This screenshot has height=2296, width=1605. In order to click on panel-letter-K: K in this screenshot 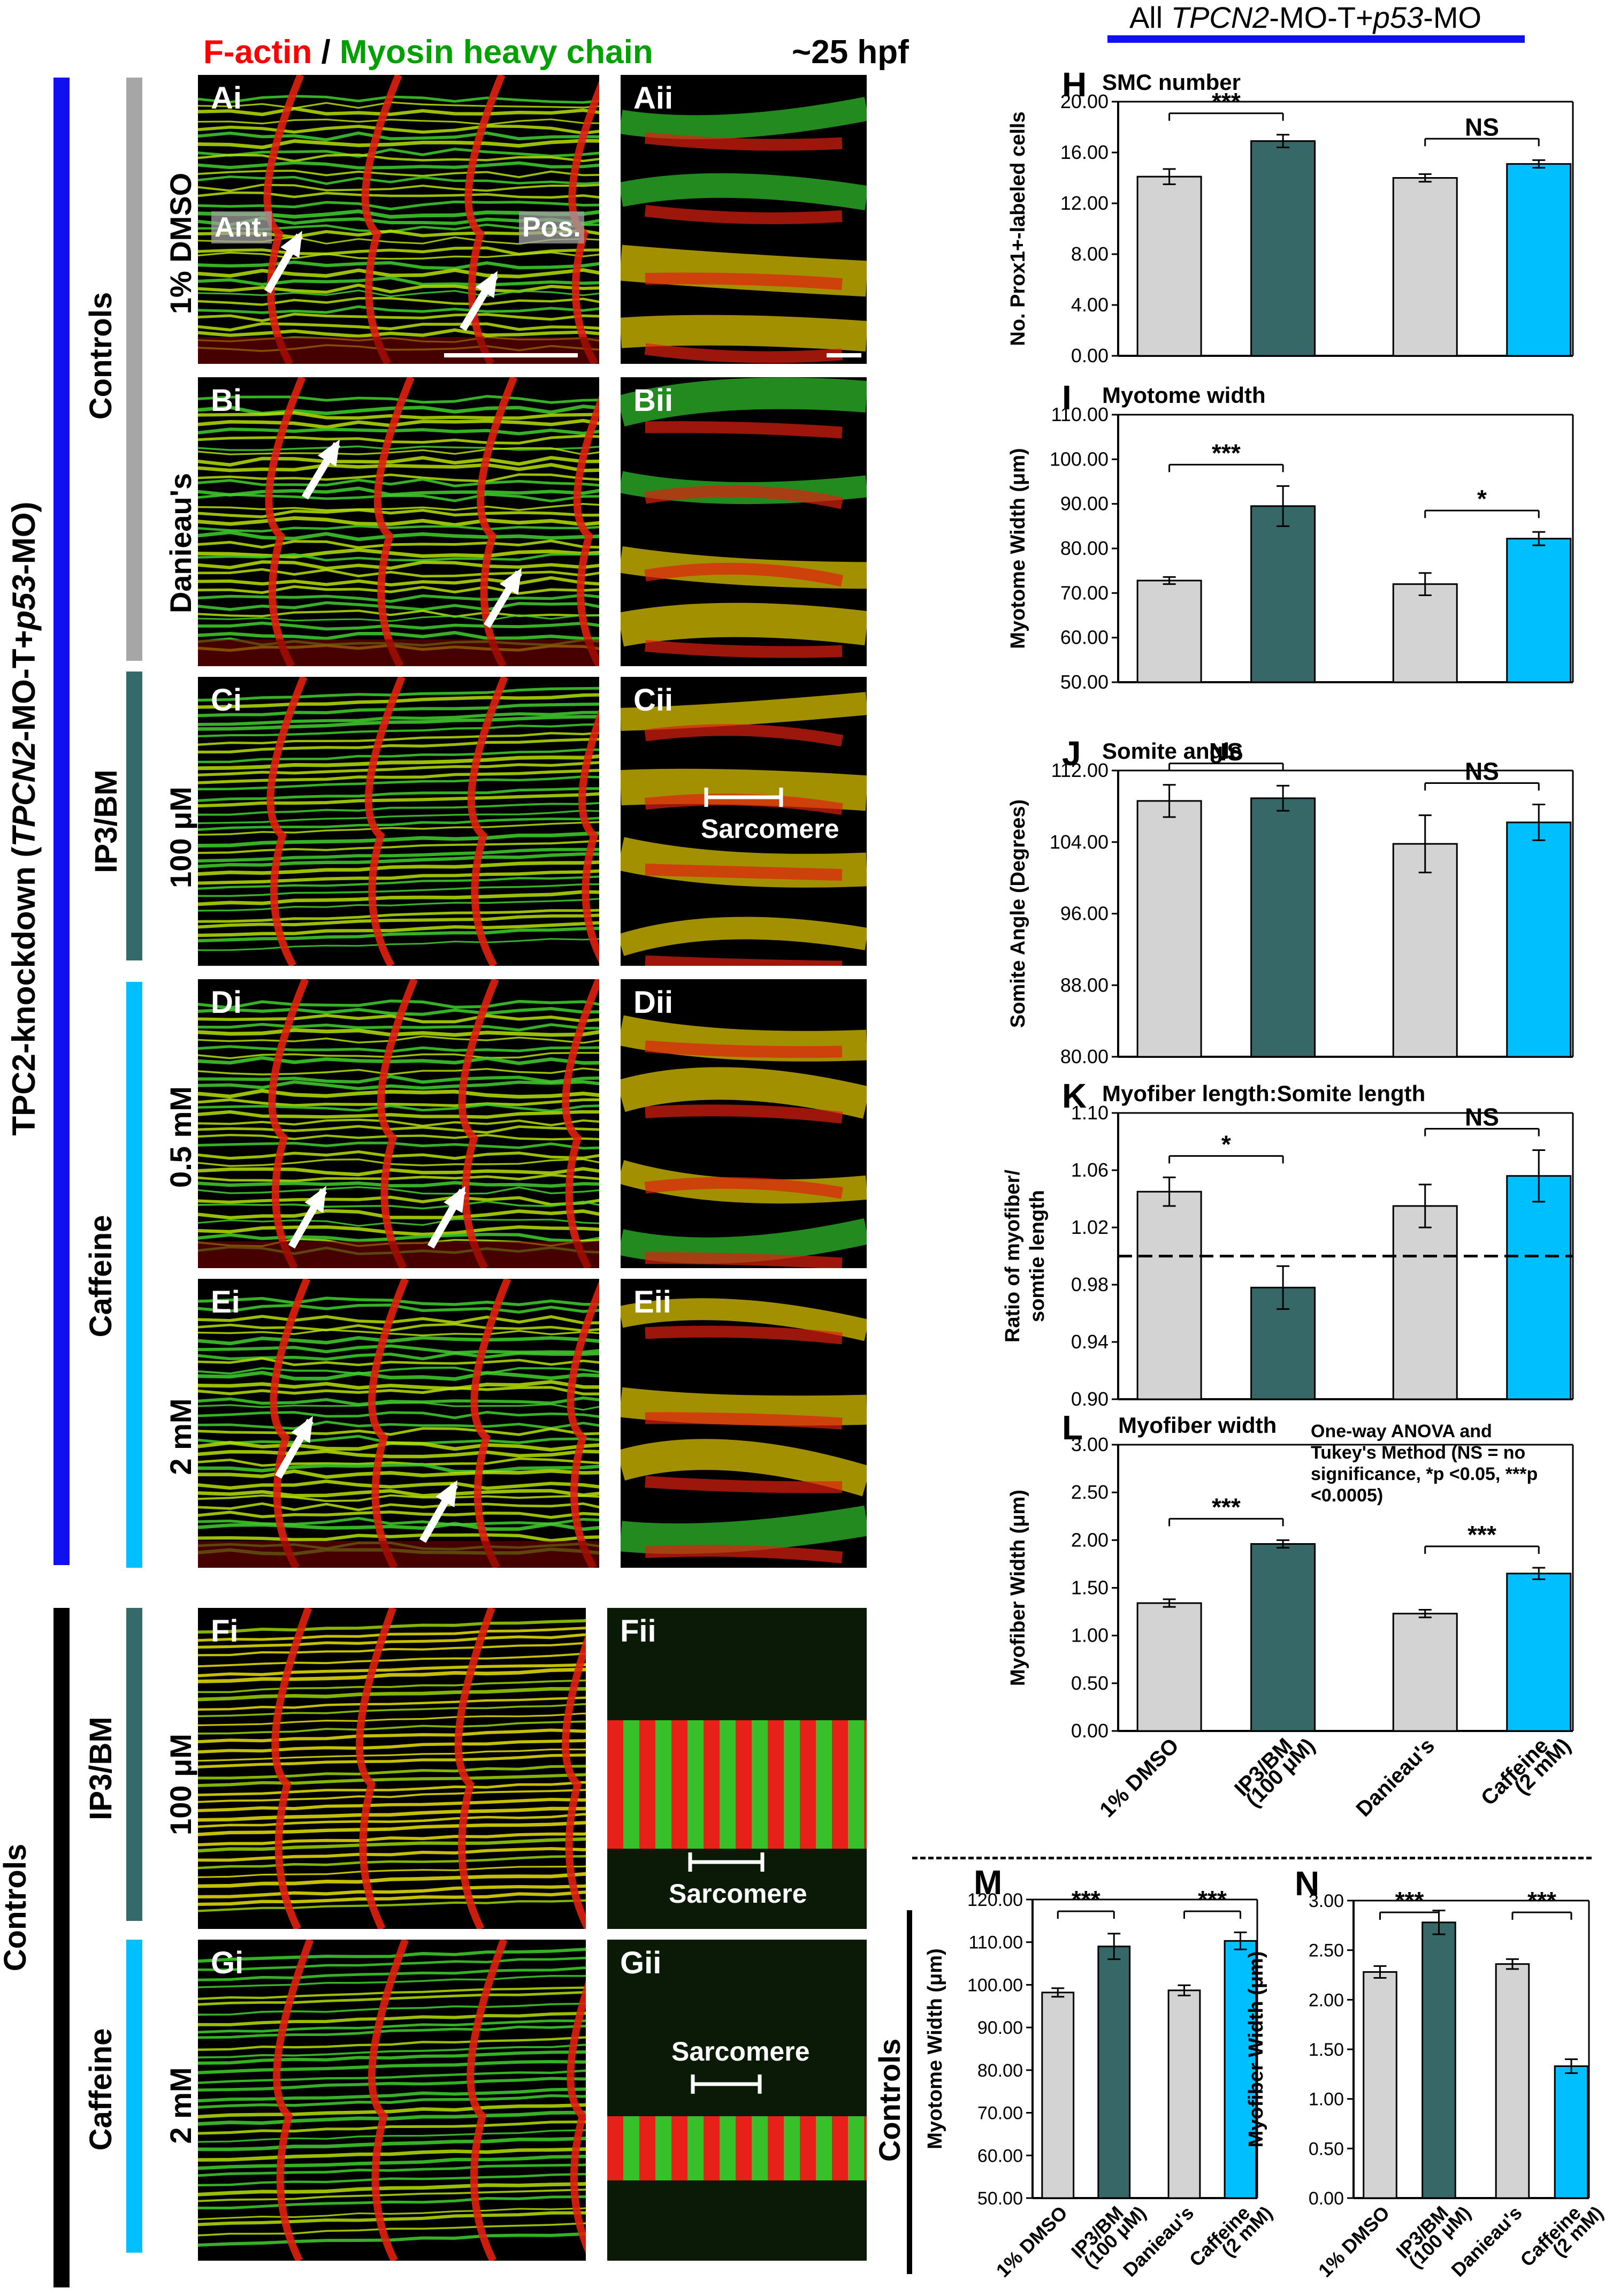, I will do `click(1074, 1096)`.